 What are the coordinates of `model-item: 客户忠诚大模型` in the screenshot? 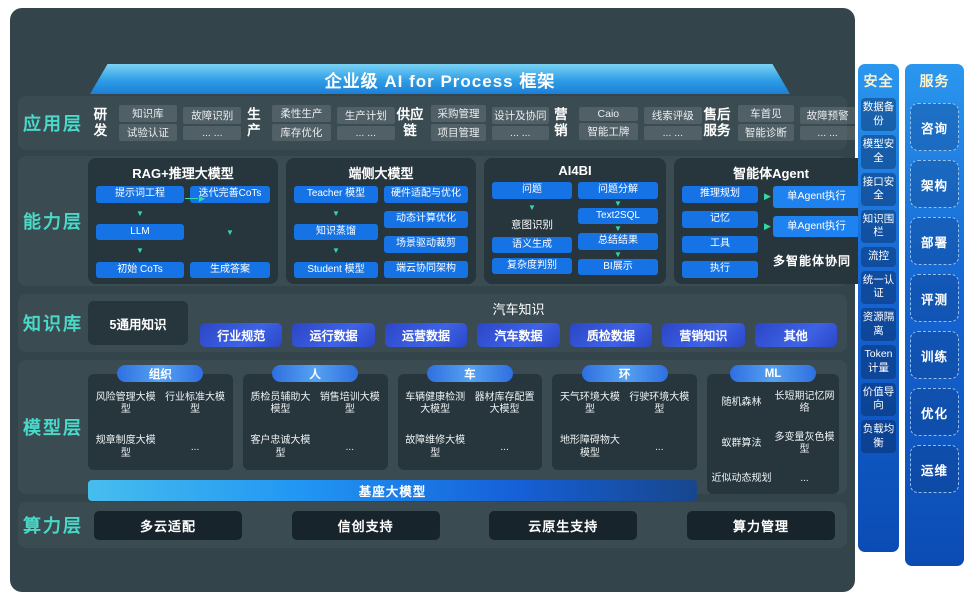 It's located at (280, 447).